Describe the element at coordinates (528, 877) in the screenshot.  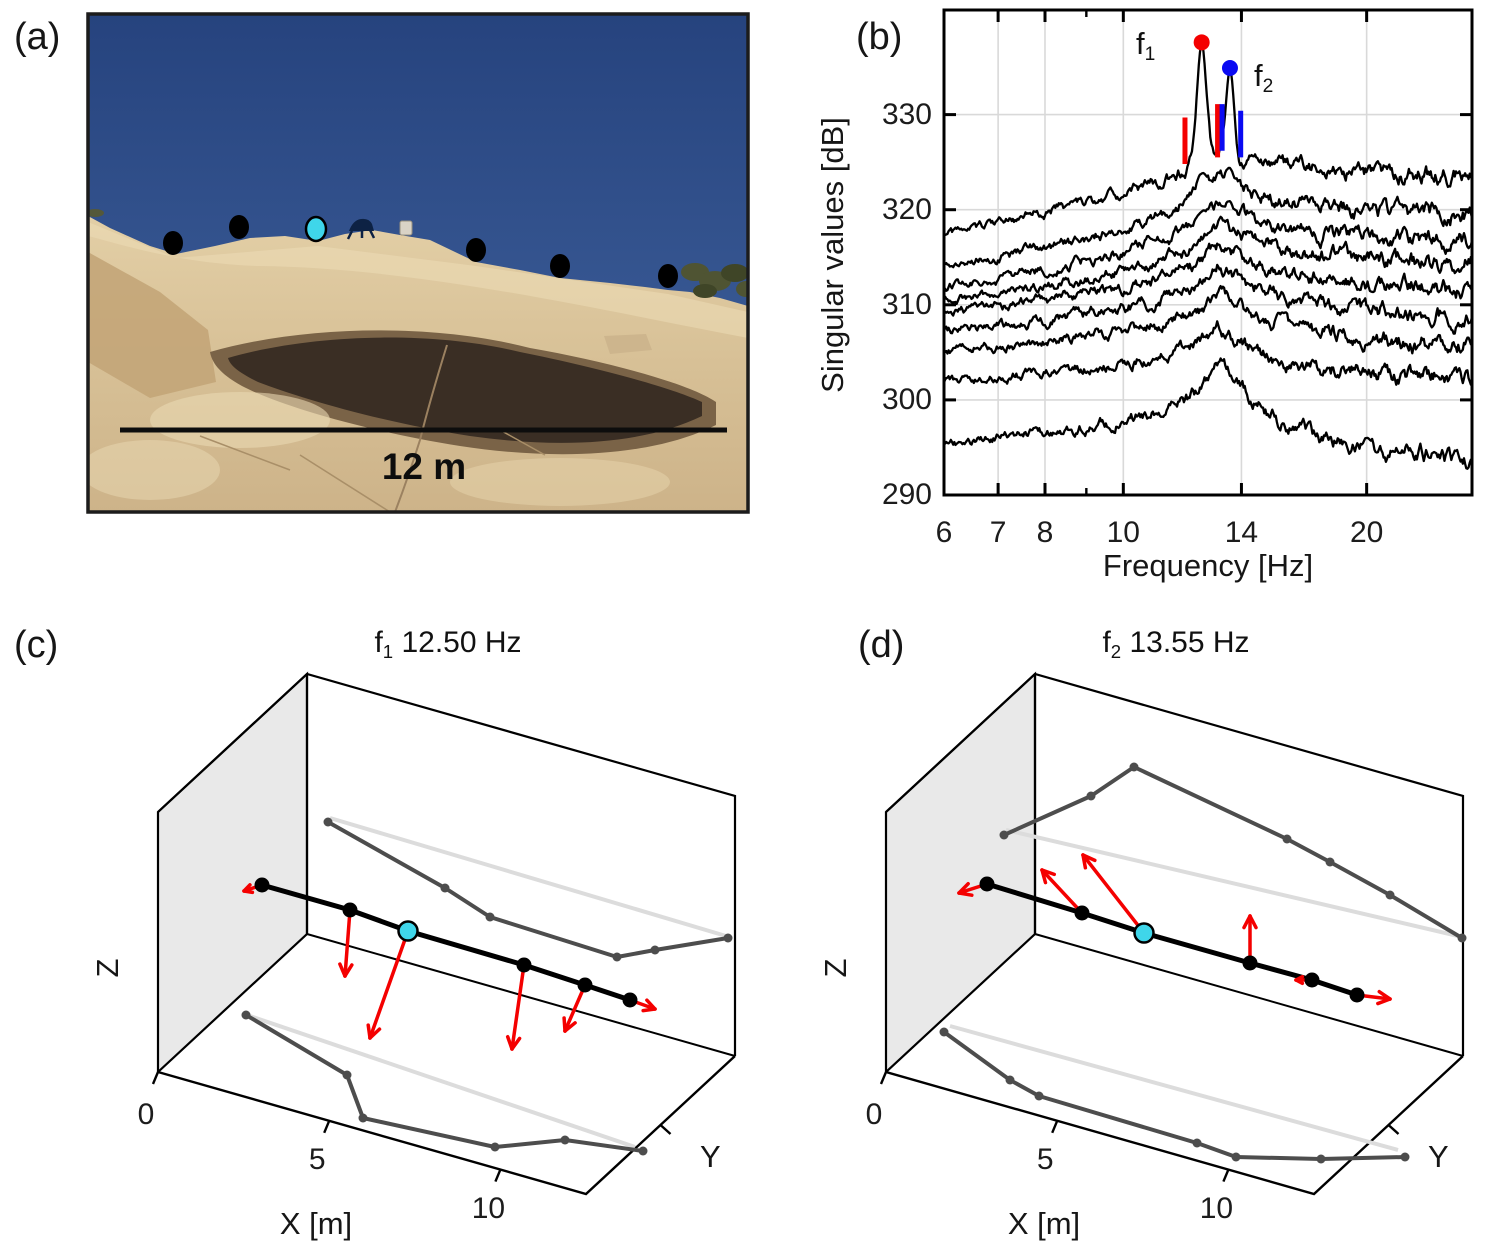
I see `wall-projection-chord` at that location.